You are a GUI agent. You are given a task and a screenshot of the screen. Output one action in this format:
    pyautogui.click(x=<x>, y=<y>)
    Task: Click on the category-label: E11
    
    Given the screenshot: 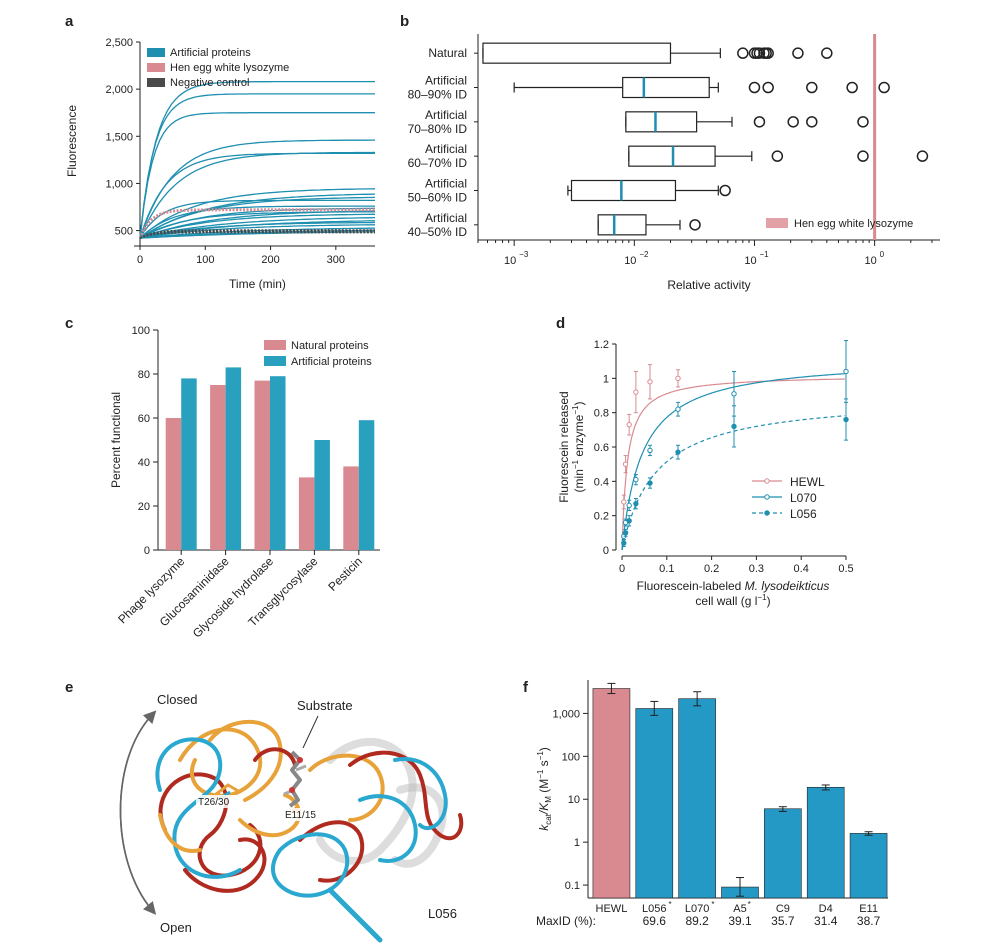 What is the action you would take?
    pyautogui.click(x=868, y=909)
    